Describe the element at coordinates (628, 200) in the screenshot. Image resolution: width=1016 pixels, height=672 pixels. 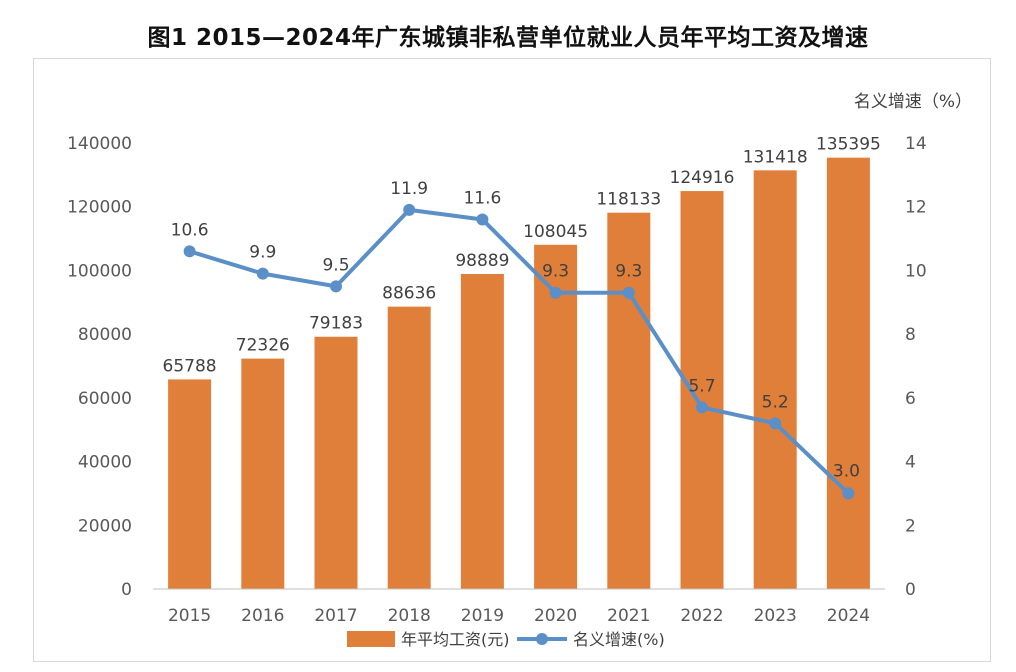
I see `bar-value-label: 118133` at that location.